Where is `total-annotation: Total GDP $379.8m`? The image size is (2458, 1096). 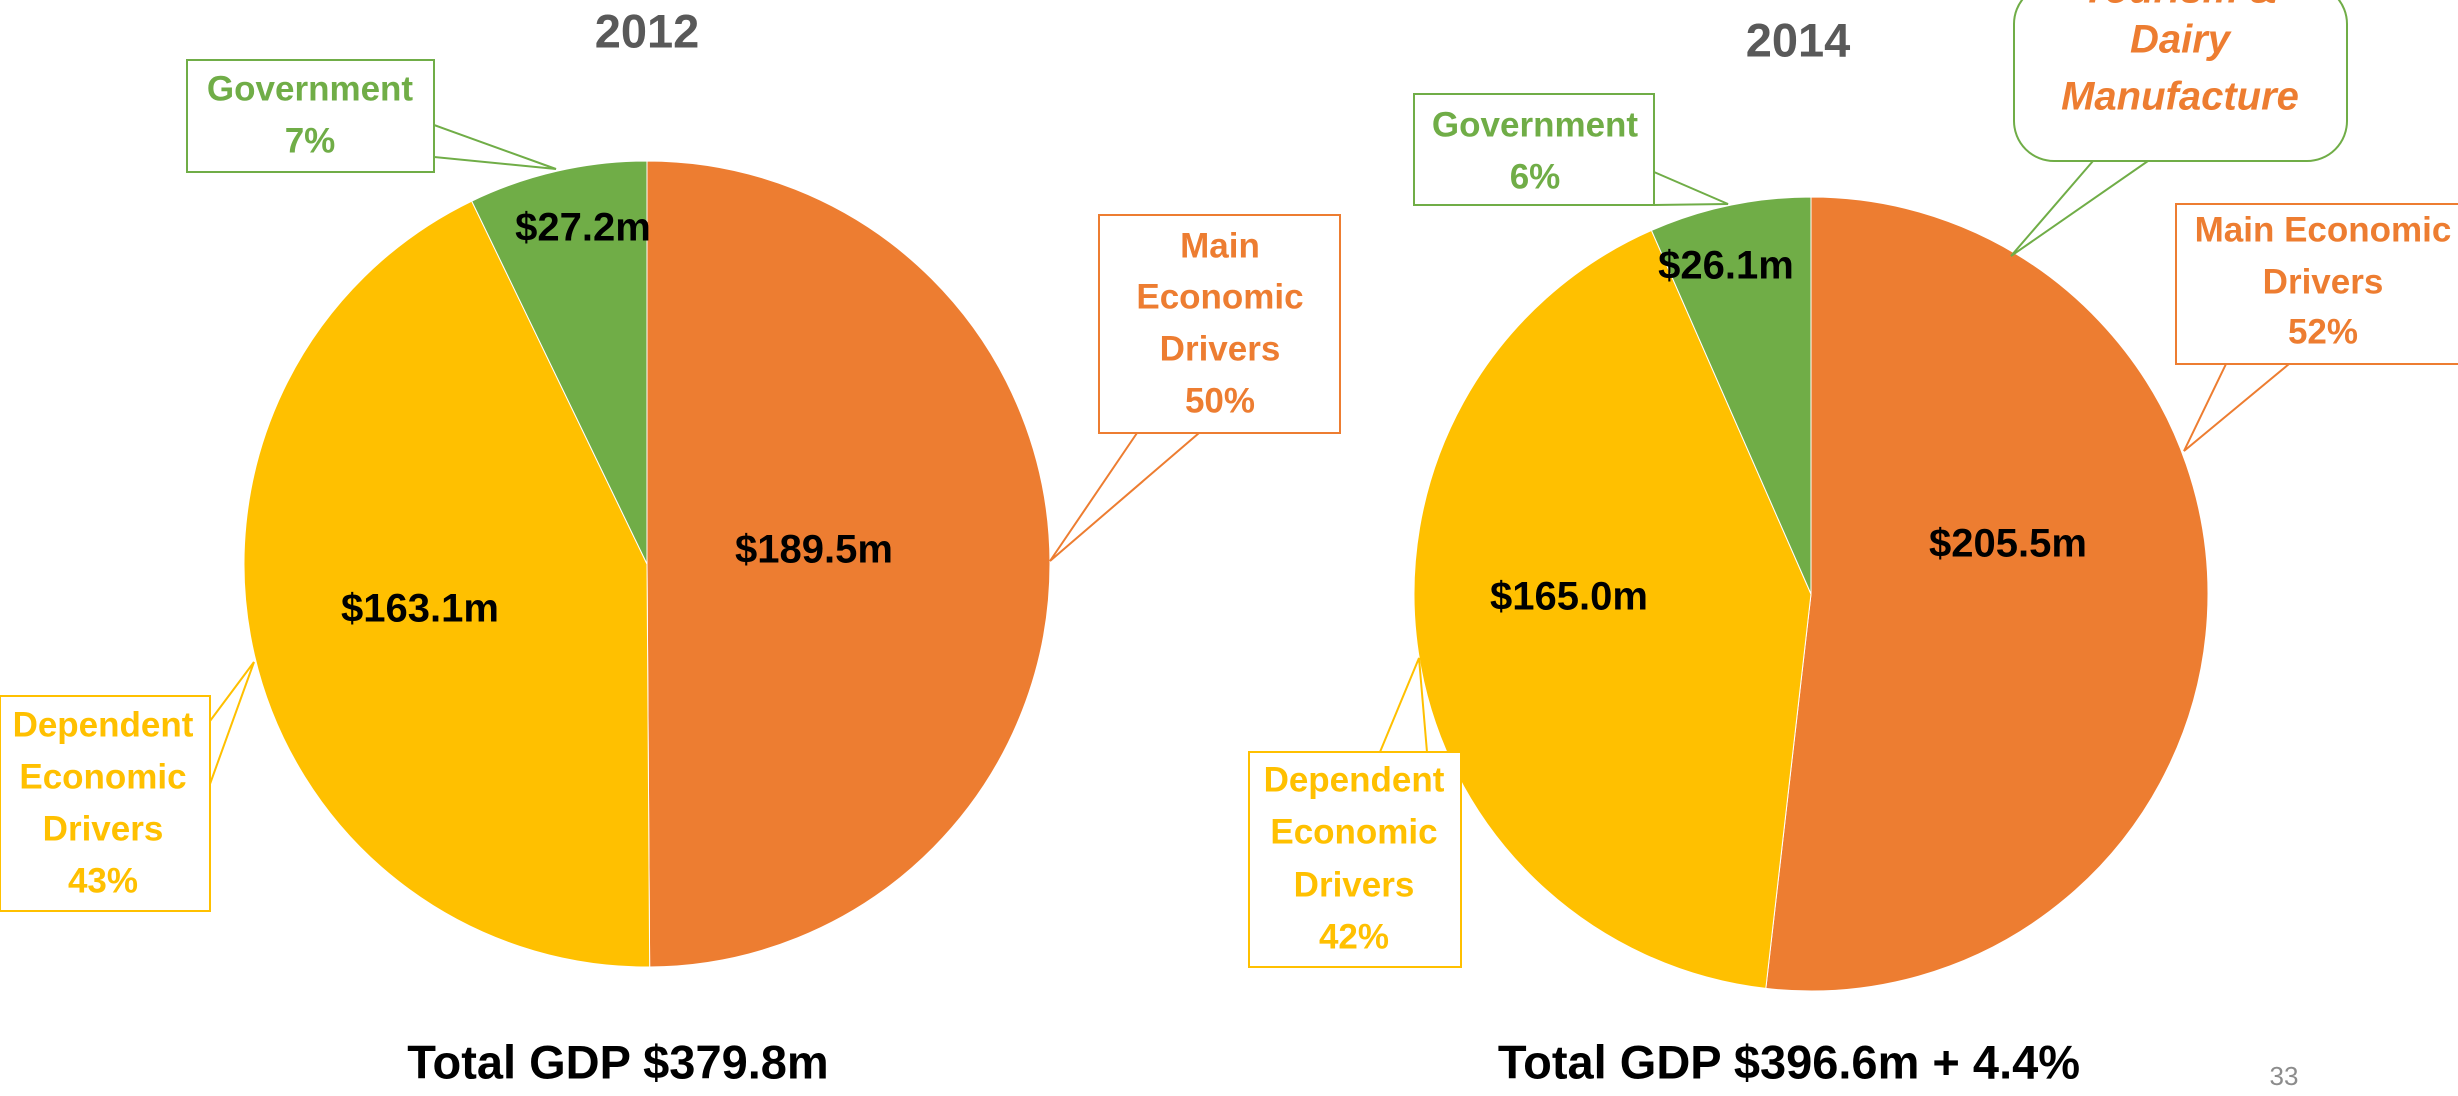
total-annotation: Total GDP $379.8m is located at coordinates (617, 1061).